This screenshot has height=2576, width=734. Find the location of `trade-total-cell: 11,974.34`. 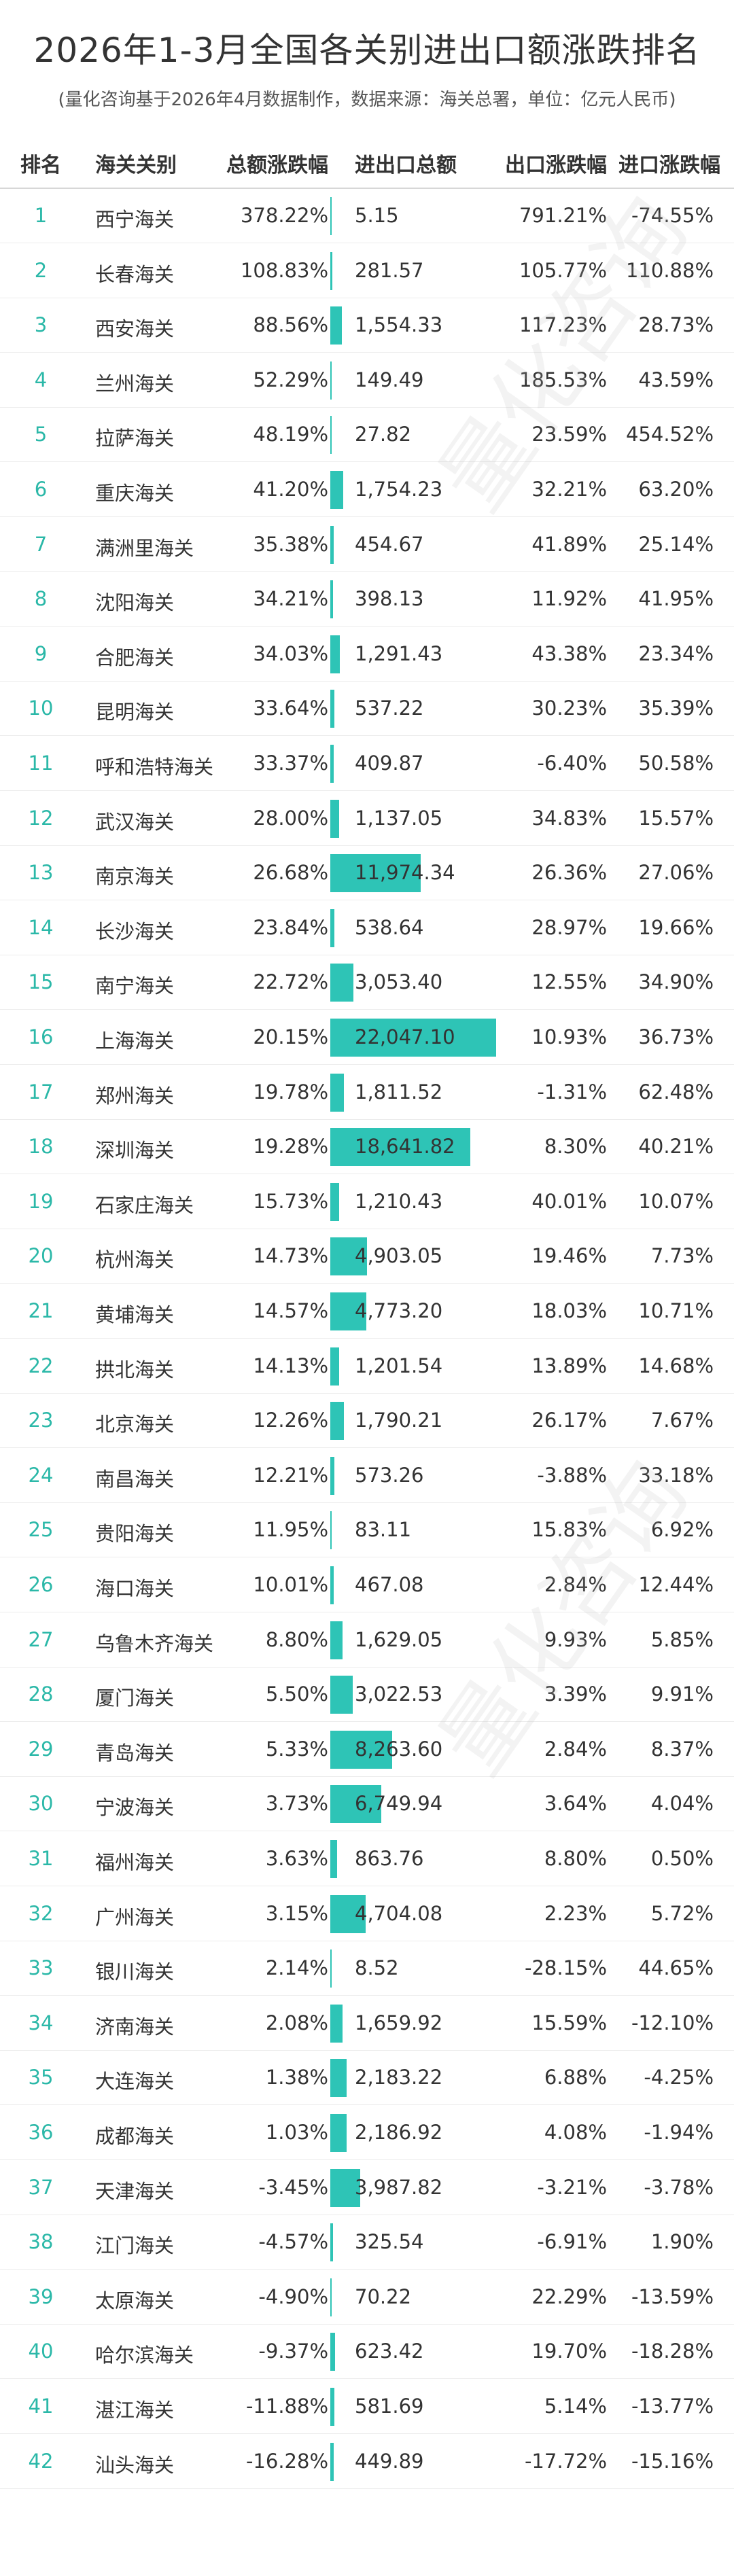

trade-total-cell: 11,974.34 is located at coordinates (405, 873).